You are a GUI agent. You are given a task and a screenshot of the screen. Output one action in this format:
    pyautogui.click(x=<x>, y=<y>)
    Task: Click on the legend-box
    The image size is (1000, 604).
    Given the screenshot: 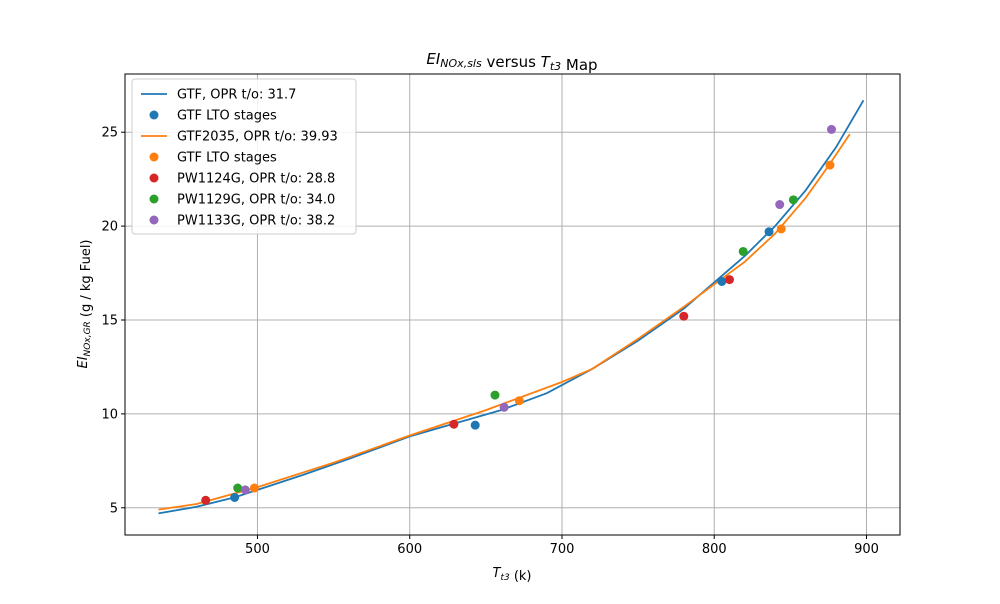 What is the action you would take?
    pyautogui.click(x=244, y=156)
    